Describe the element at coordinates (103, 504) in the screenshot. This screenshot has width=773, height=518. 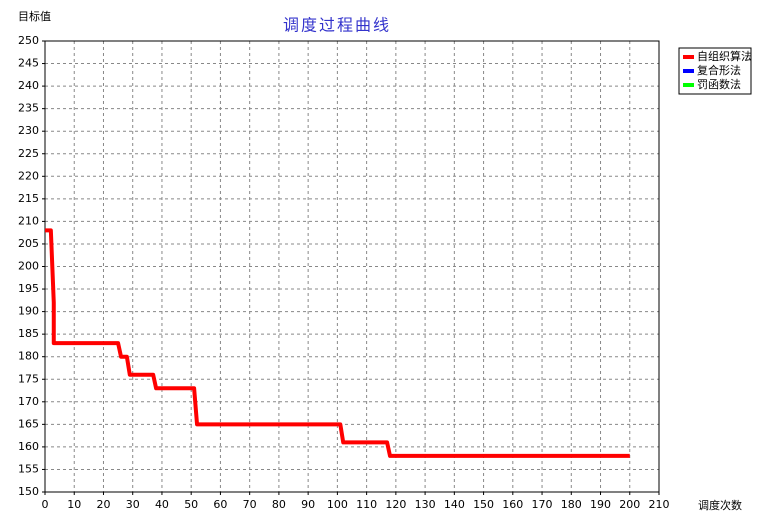
I see `x-tick-label: 20` at that location.